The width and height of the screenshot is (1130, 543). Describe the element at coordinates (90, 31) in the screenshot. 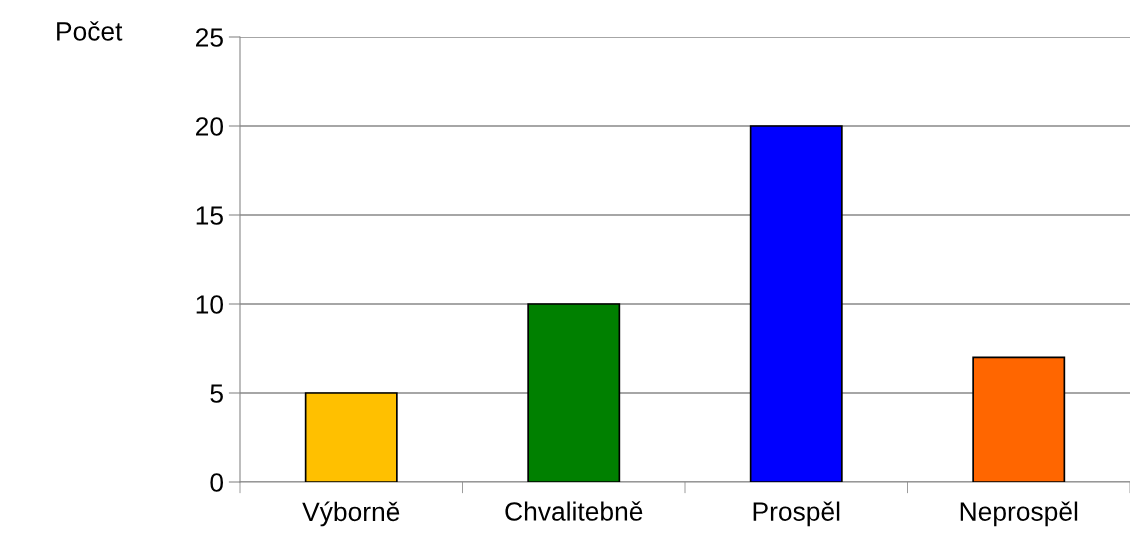

I see `y-axis-title: Počet` at that location.